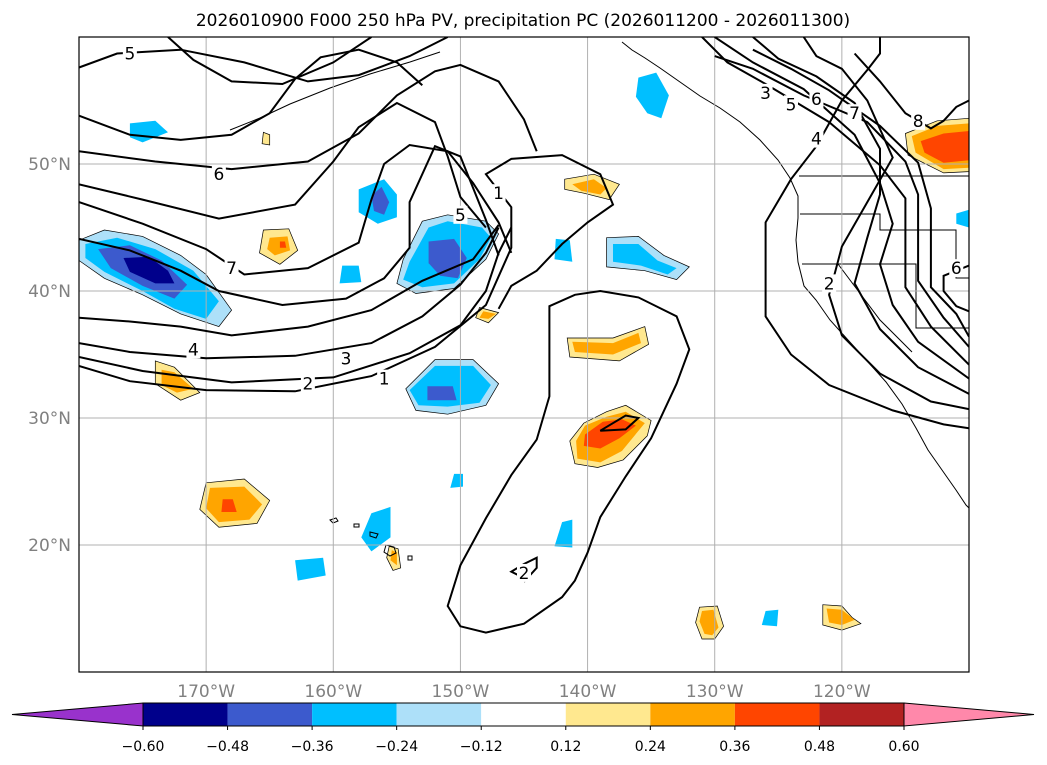 This screenshot has height=765, width=1047. Describe the element at coordinates (49, 165) in the screenshot. I see `y-tick-label-3: 50°N` at that location.